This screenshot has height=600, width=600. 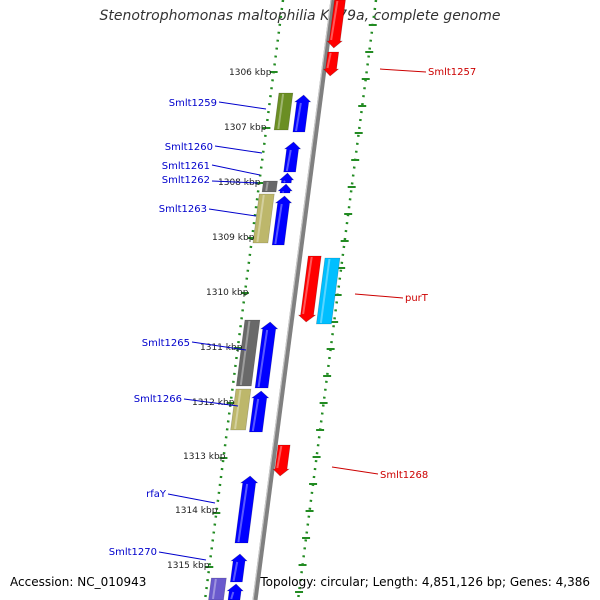 What do you see at coordinates (243, 513) in the screenshot?
I see `gene-rfay-highlight` at bounding box center [243, 513].